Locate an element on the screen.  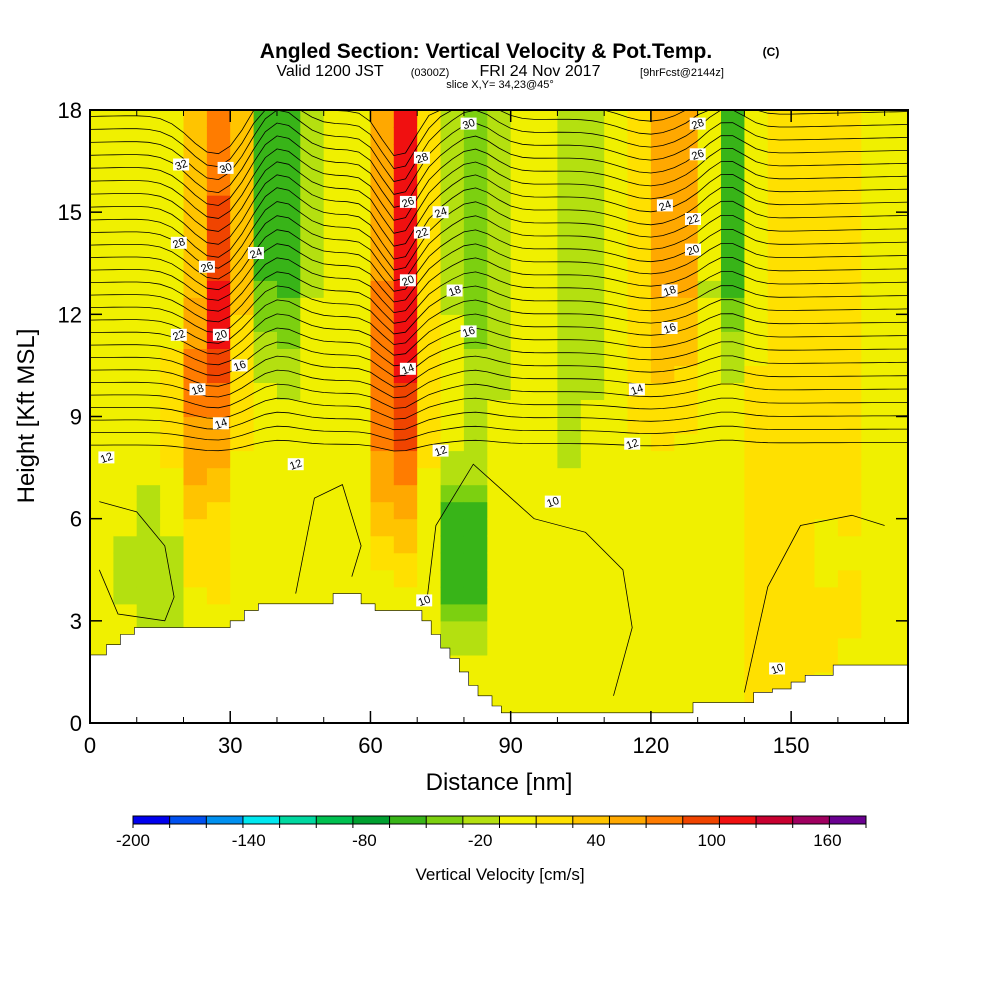
contour-label: 20 is located at coordinates (220, 335).